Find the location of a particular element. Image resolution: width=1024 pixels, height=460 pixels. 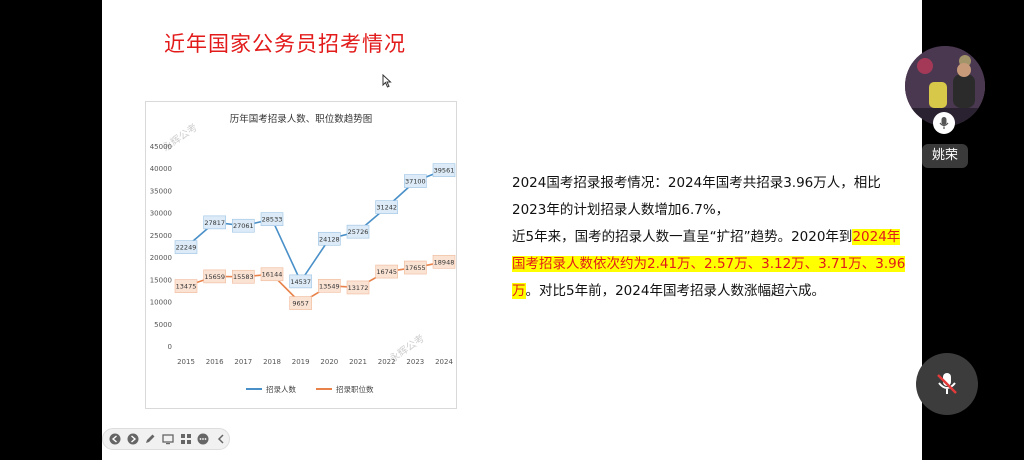

data-label-text: 13549 is located at coordinates (329, 286).